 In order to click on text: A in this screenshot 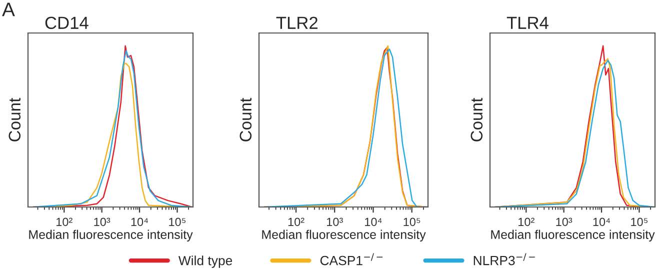, I will do `click(8, 9)`.